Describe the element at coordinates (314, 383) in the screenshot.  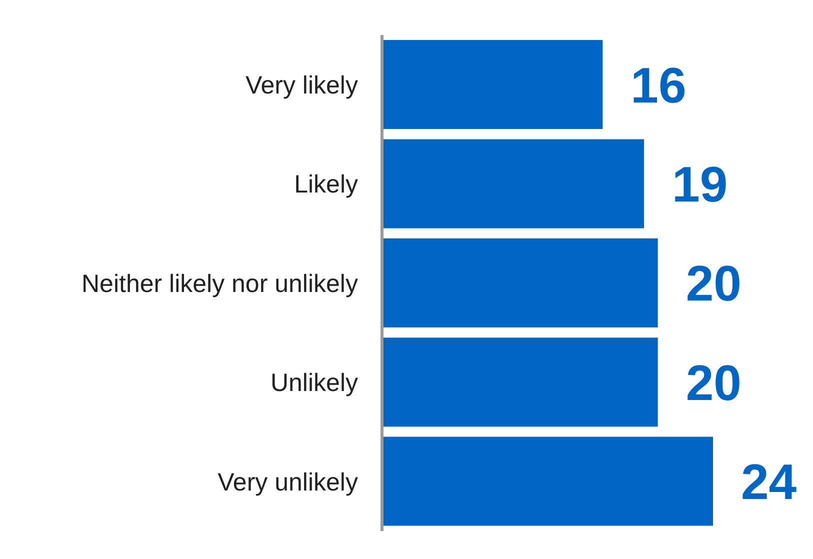
I see `y-tick-label: Unlikely` at that location.